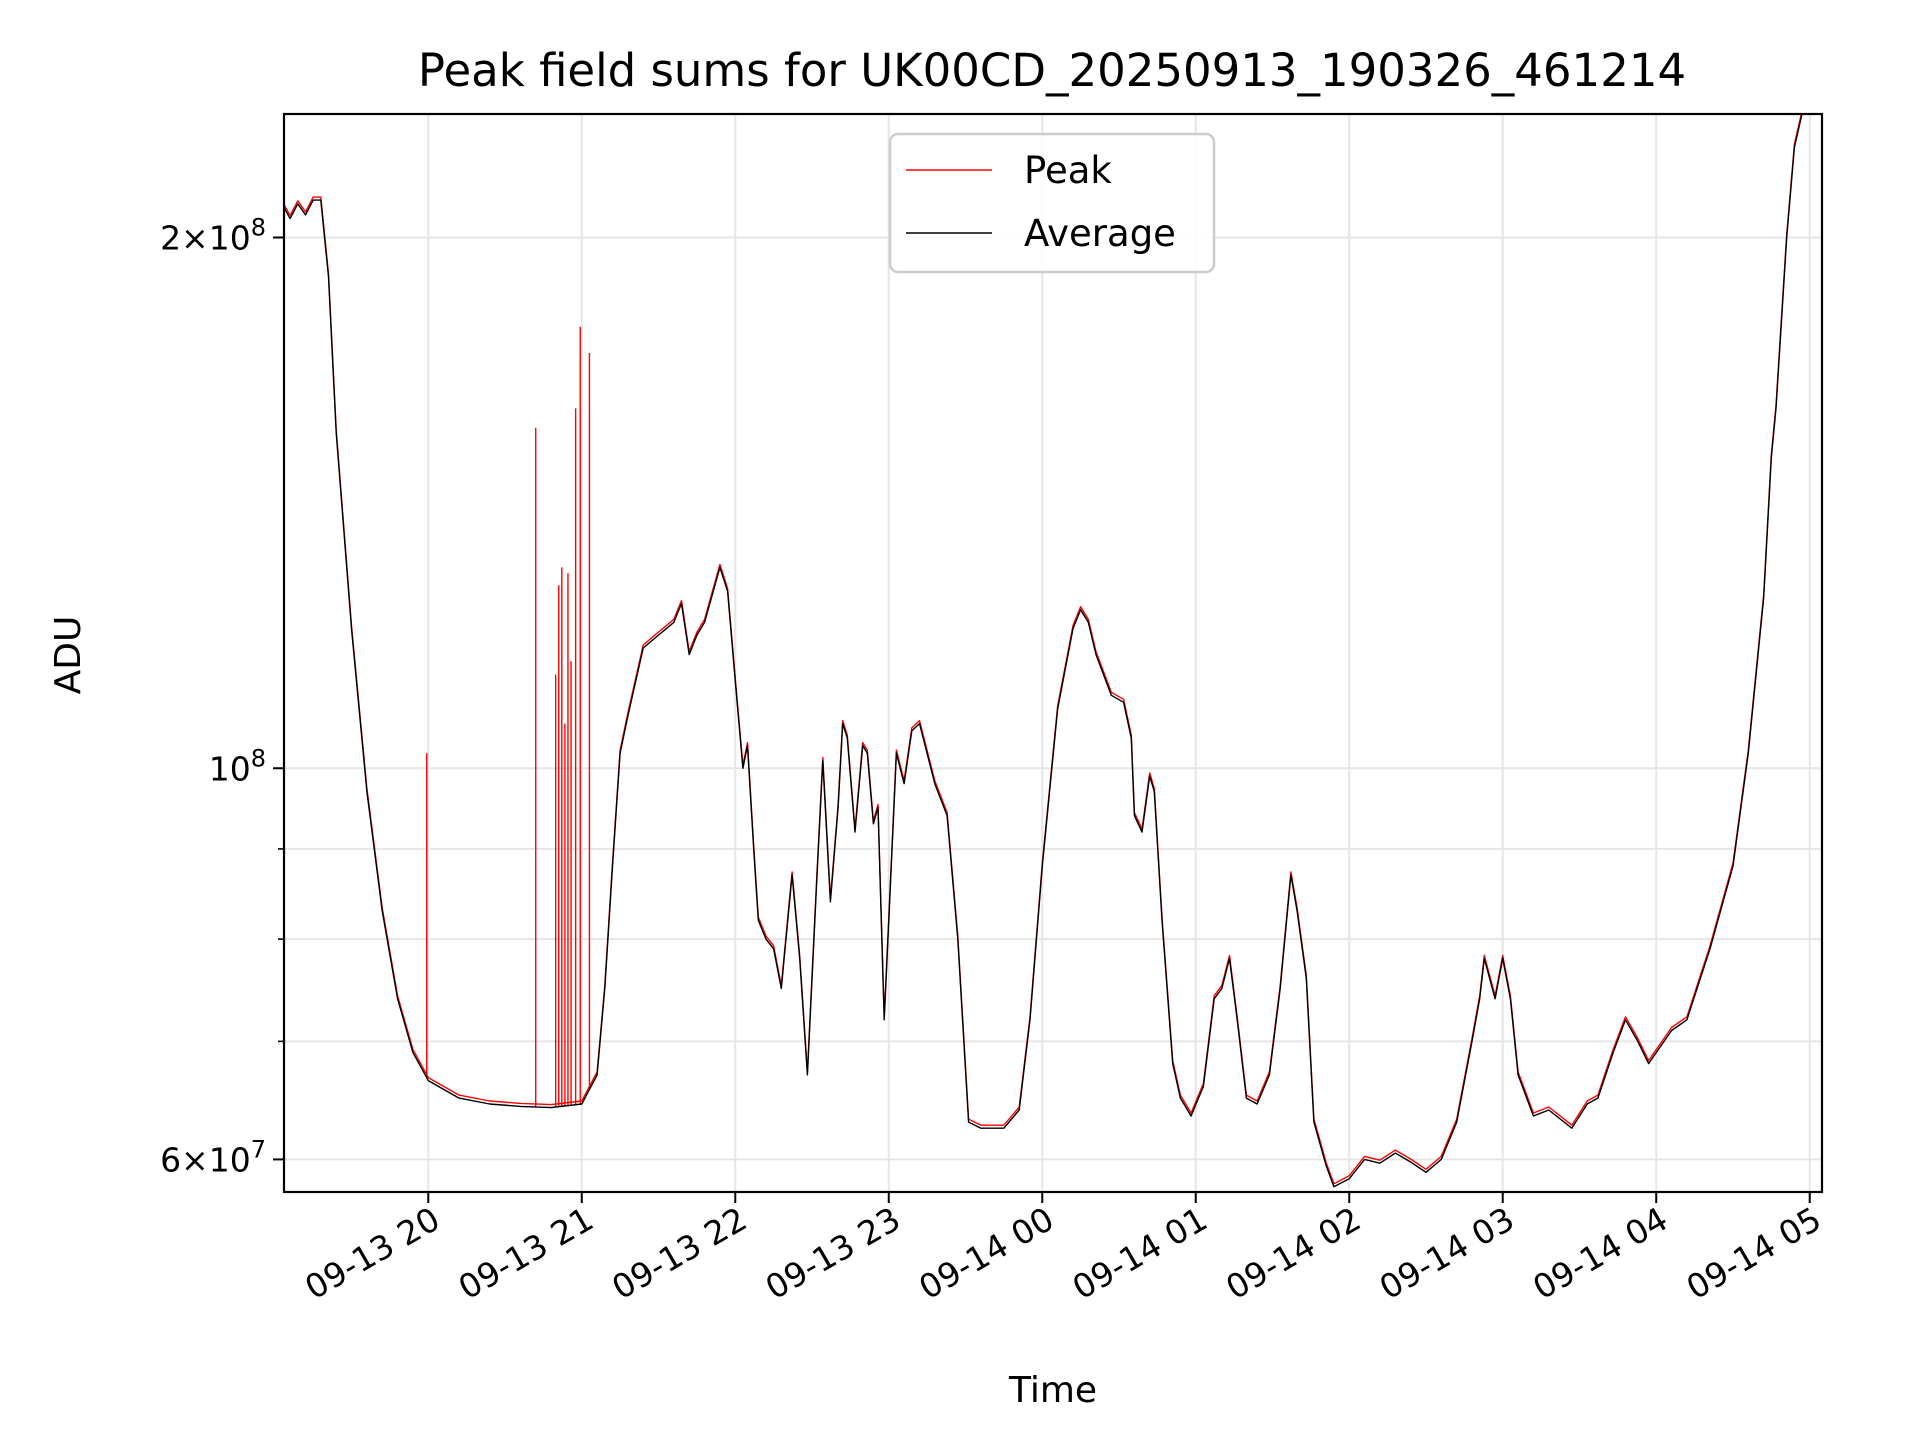 The height and width of the screenshot is (1440, 1920). I want to click on legend-peak-label: Peak, so click(1068, 170).